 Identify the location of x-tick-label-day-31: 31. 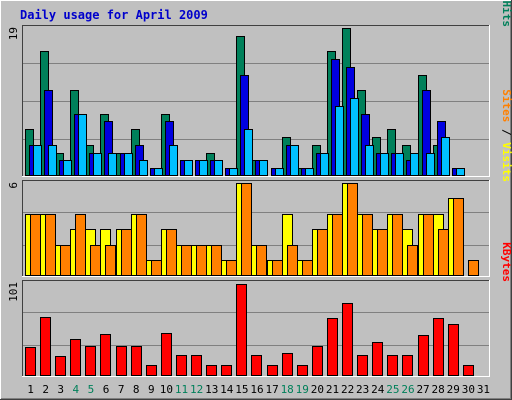
(483, 389).